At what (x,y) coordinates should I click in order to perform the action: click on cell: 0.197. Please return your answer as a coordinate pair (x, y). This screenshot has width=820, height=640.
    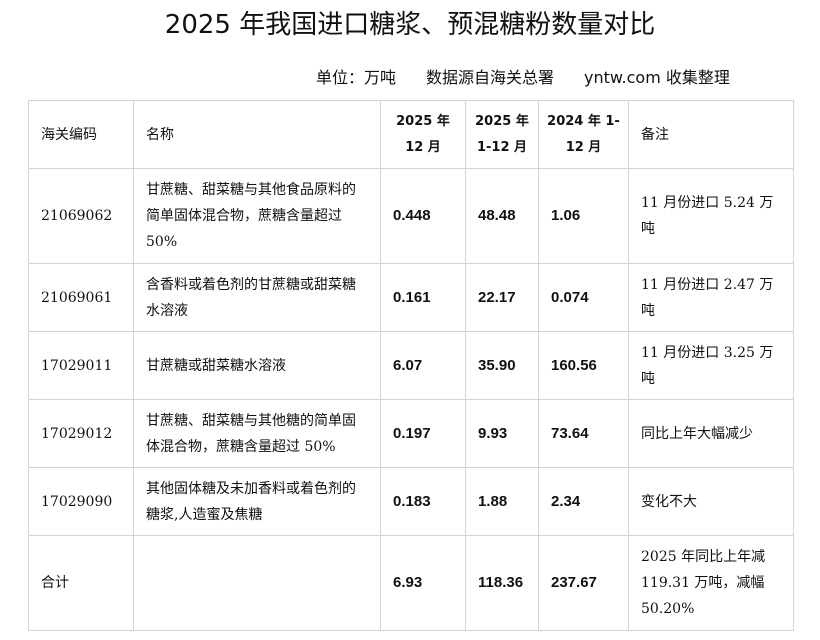
    Looking at the image, I should click on (423, 433).